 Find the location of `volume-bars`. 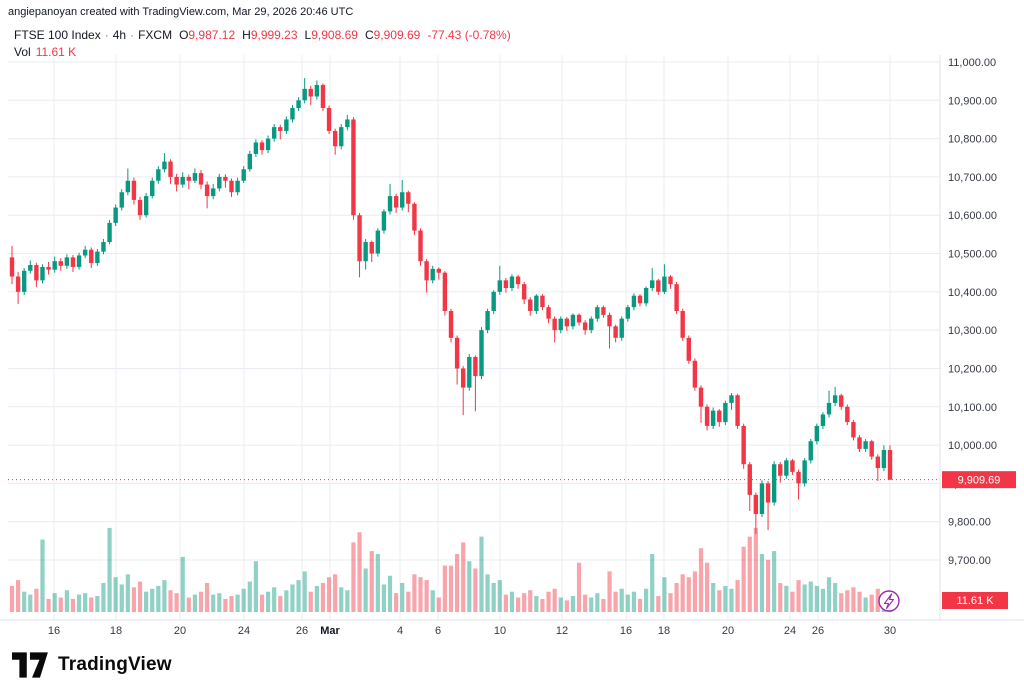

volume-bars is located at coordinates (451, 569).